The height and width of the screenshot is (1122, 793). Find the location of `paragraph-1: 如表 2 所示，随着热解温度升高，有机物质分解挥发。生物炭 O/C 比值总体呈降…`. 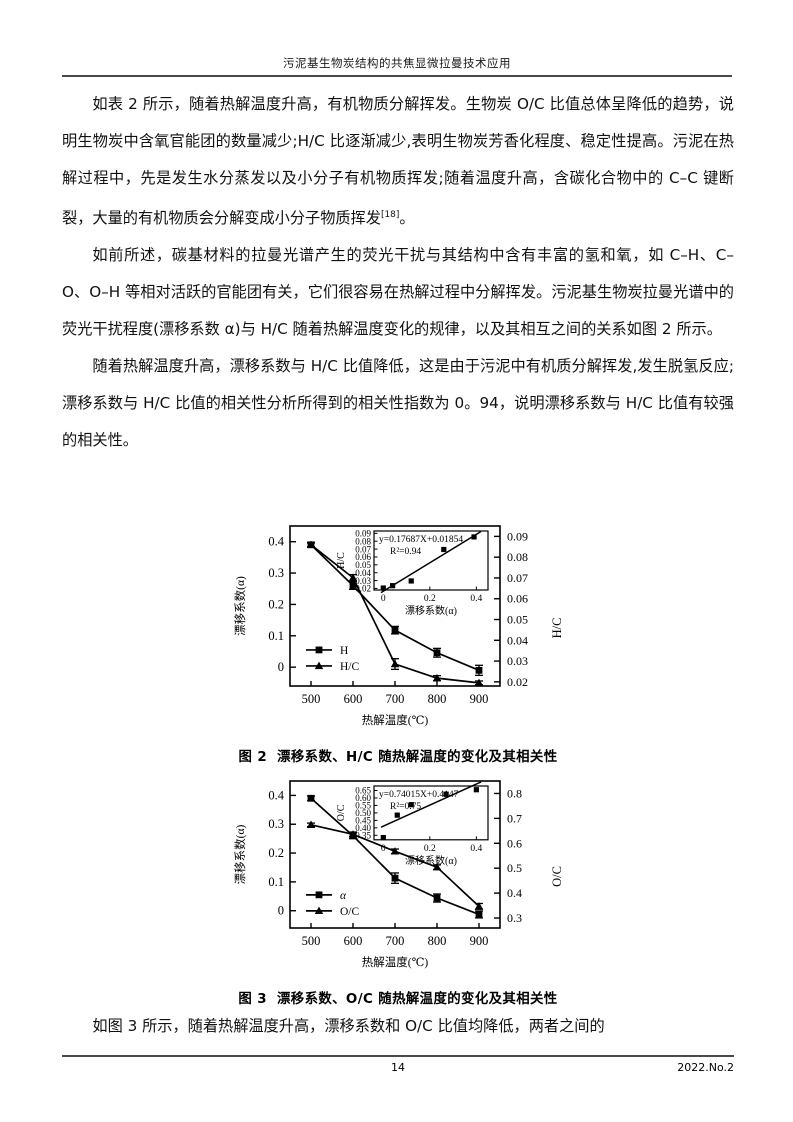

paragraph-1: 如表 2 所示，随着热解温度升高，有机物质分解挥发。生物炭 O/C 比值总体呈降… is located at coordinates (398, 161).